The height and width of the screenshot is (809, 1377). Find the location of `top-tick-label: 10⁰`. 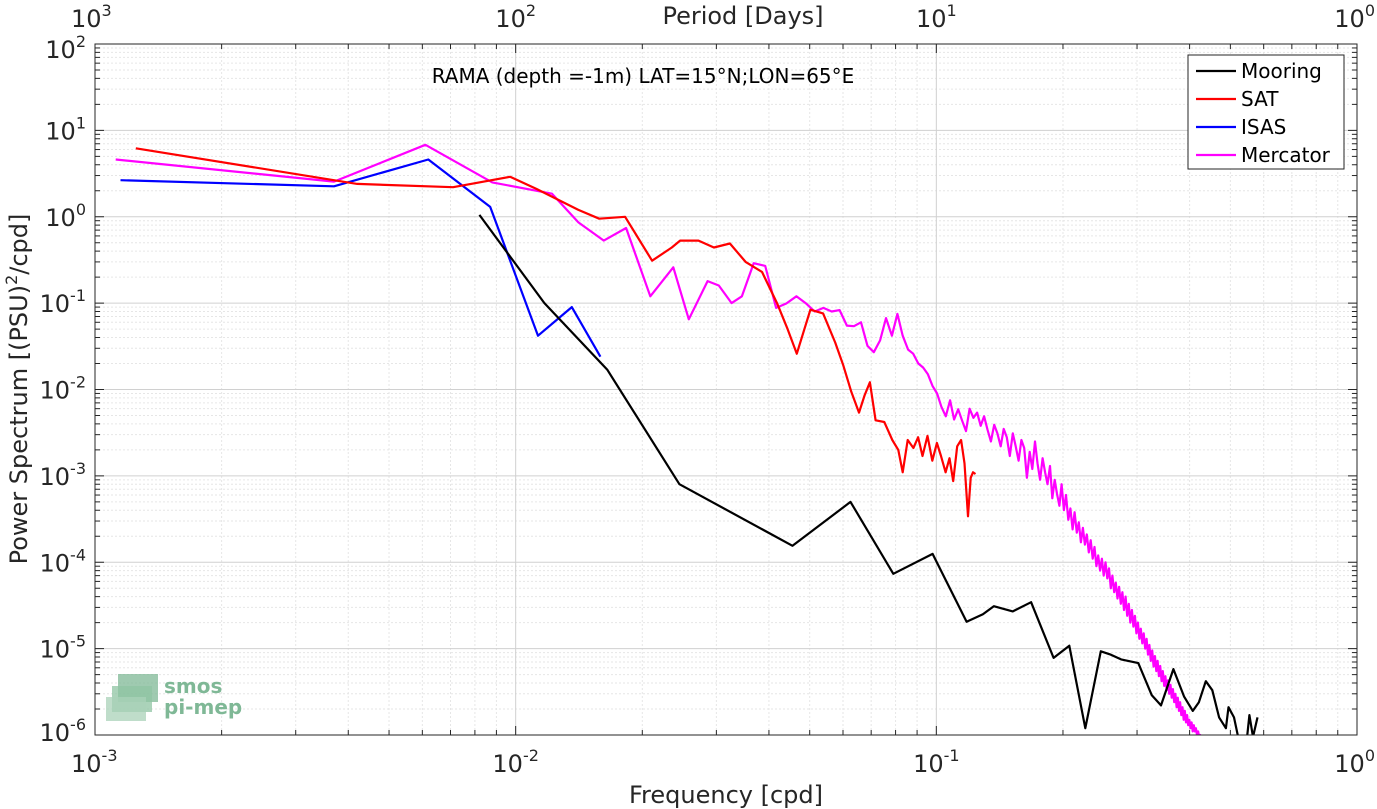

top-tick-label: 10⁰ is located at coordinates (1354, 17).